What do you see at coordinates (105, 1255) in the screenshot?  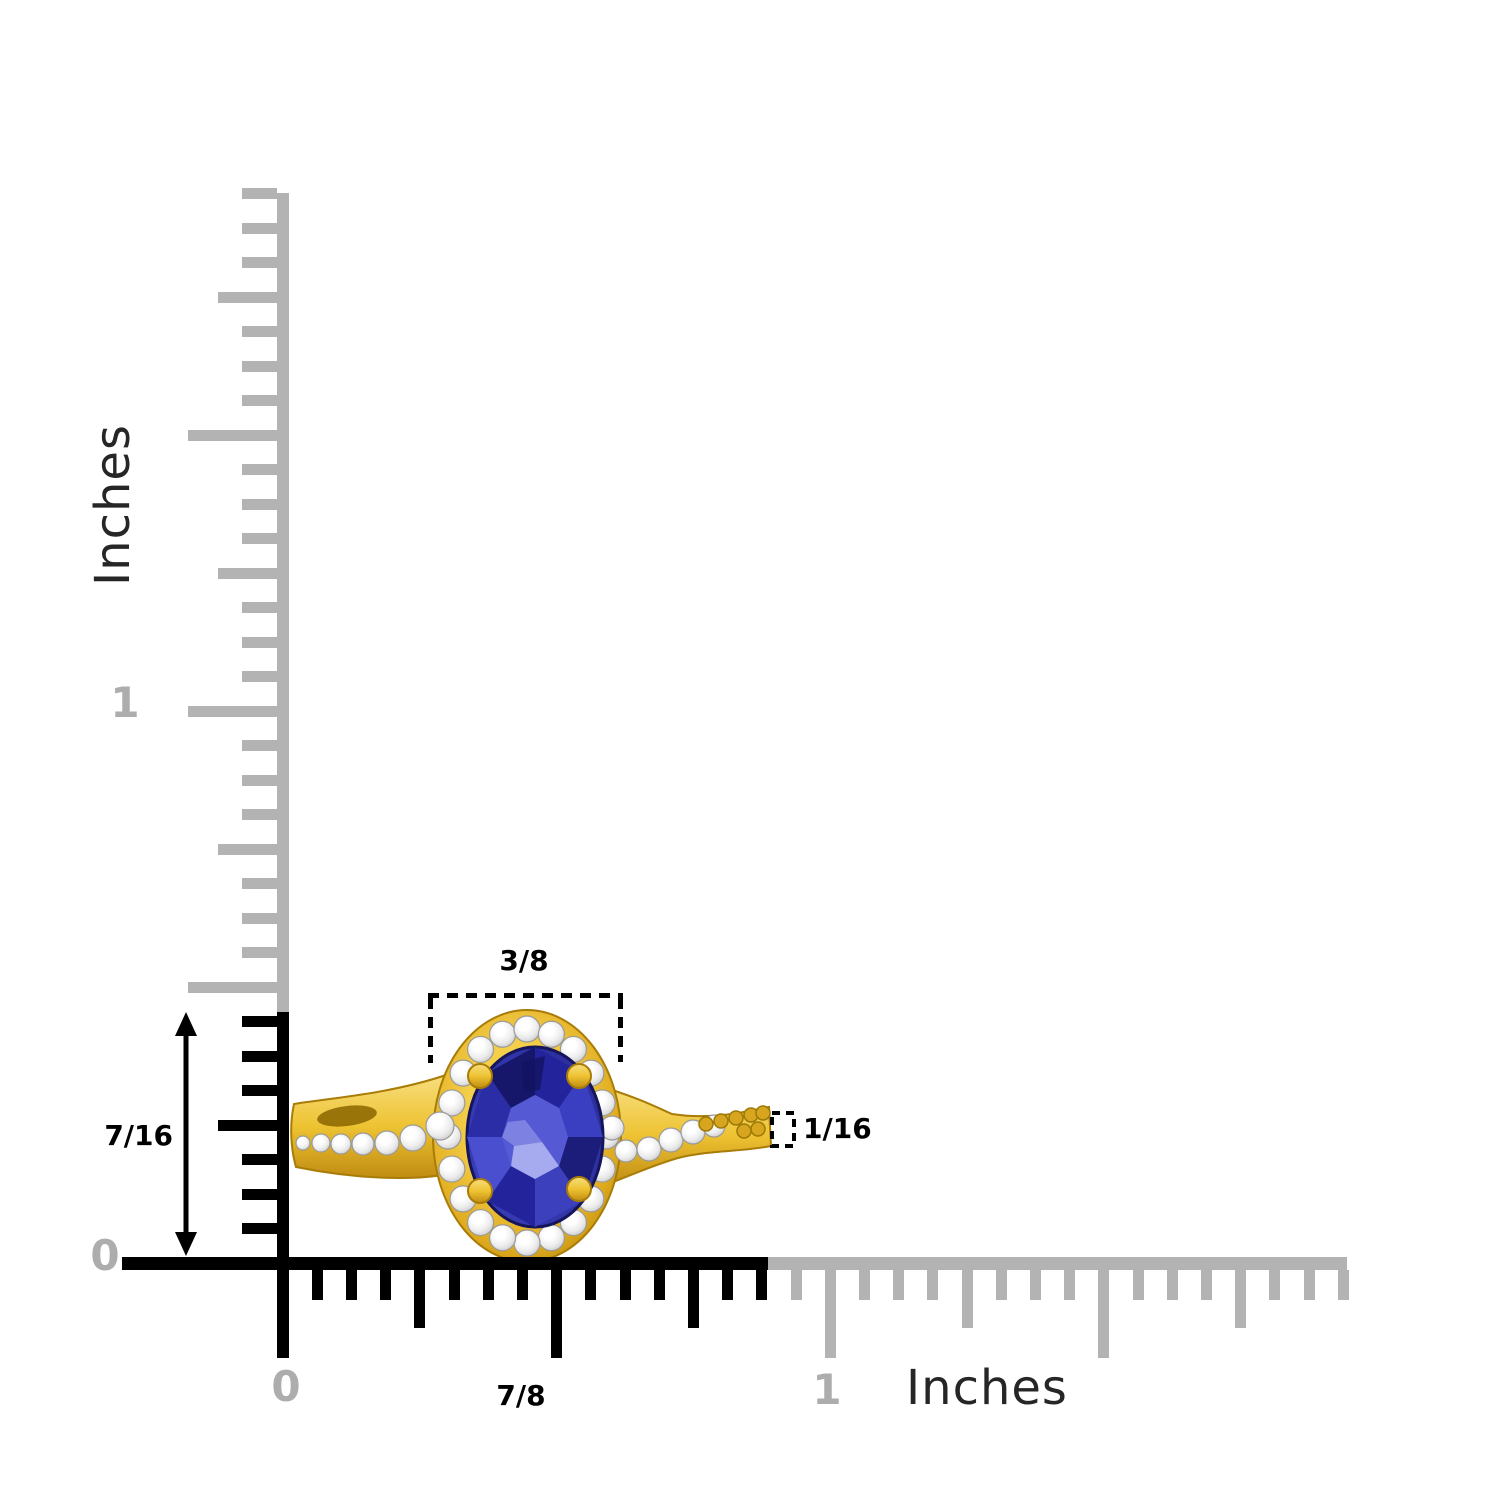 I see `vertical-ruler-label-0: 0` at bounding box center [105, 1255].